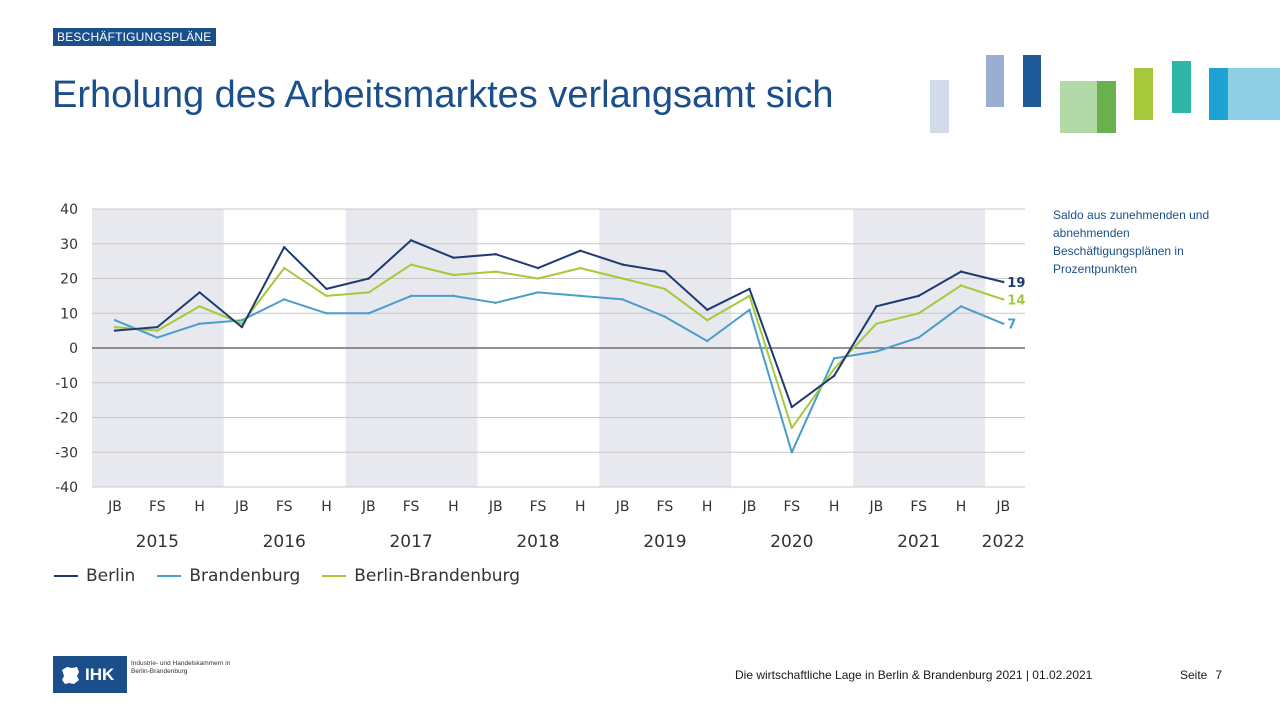 The height and width of the screenshot is (720, 1280). What do you see at coordinates (664, 542) in the screenshot?
I see `year-label: 2019` at bounding box center [664, 542].